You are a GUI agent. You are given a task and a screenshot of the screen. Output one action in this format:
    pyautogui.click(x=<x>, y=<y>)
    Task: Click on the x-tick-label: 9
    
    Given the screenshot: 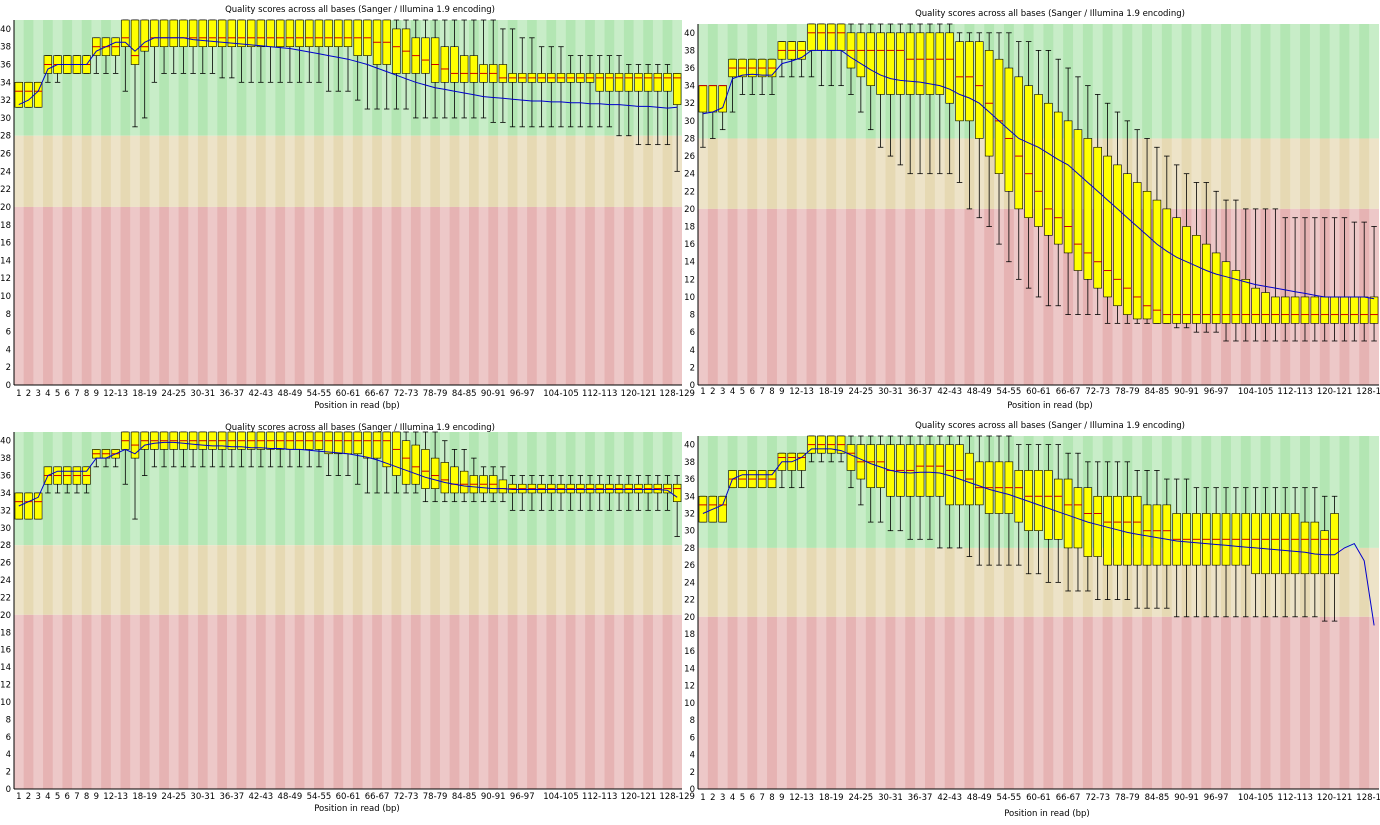 What is the action you would take?
    pyautogui.click(x=781, y=392)
    